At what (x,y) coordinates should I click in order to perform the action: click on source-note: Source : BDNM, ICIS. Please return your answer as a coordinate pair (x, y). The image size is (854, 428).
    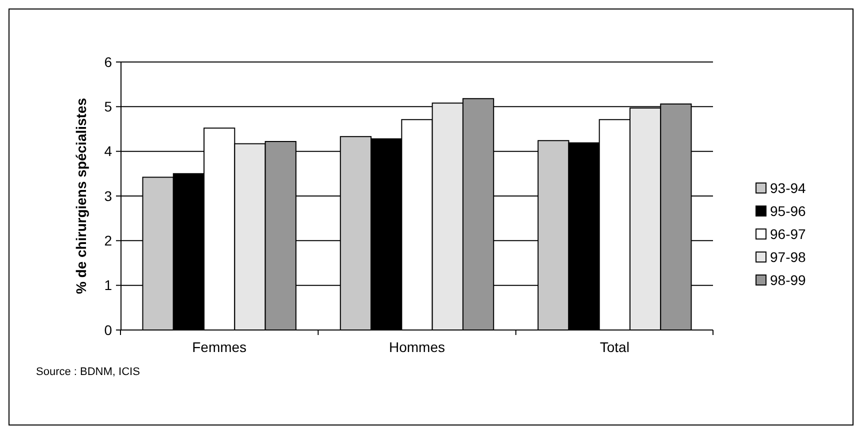
    Looking at the image, I should click on (88, 372).